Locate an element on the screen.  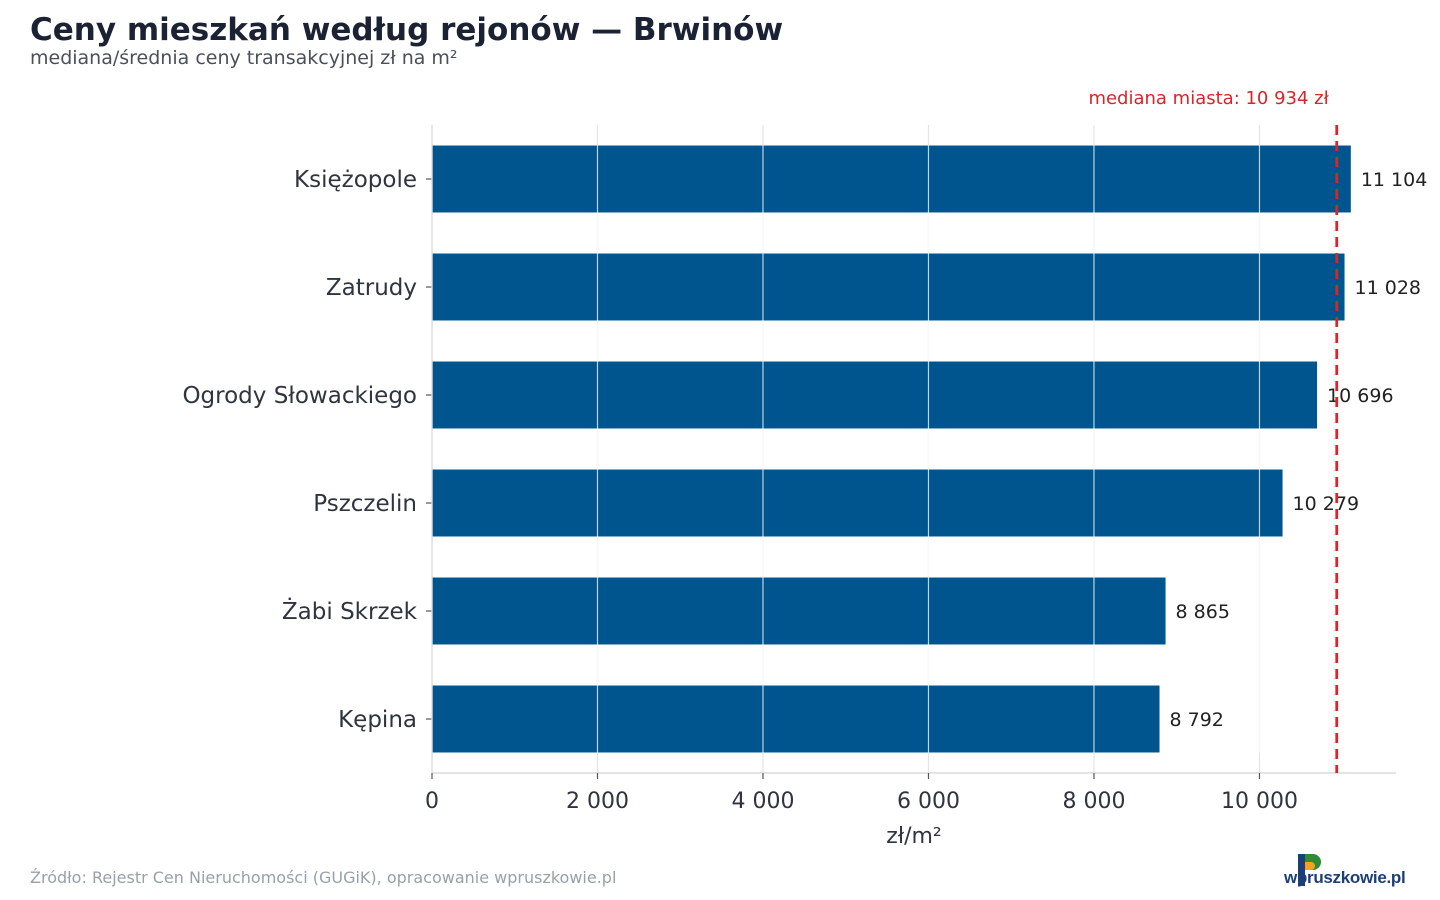
value-label-3: 10 279 is located at coordinates (1326, 504).